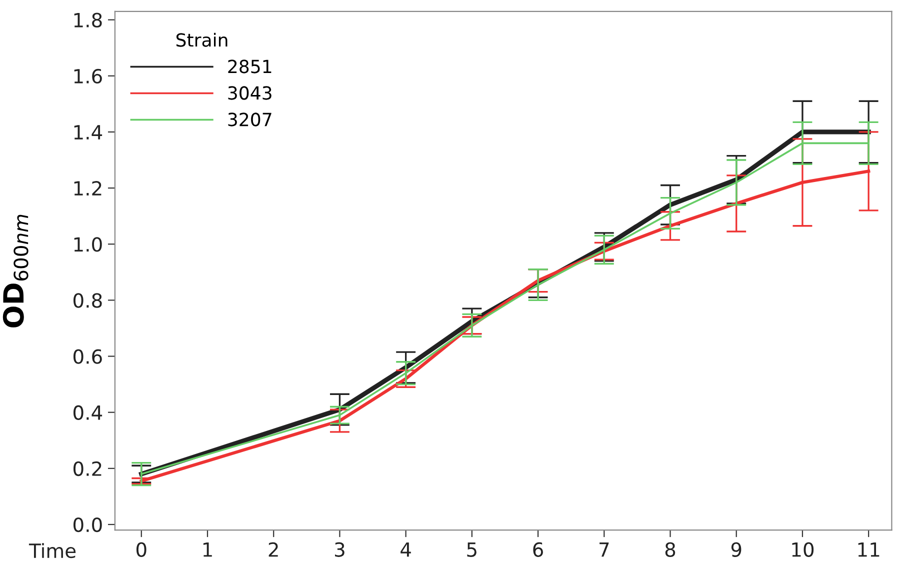  What do you see at coordinates (88, 244) in the screenshot?
I see `y-tick-label: 1.0` at bounding box center [88, 244].